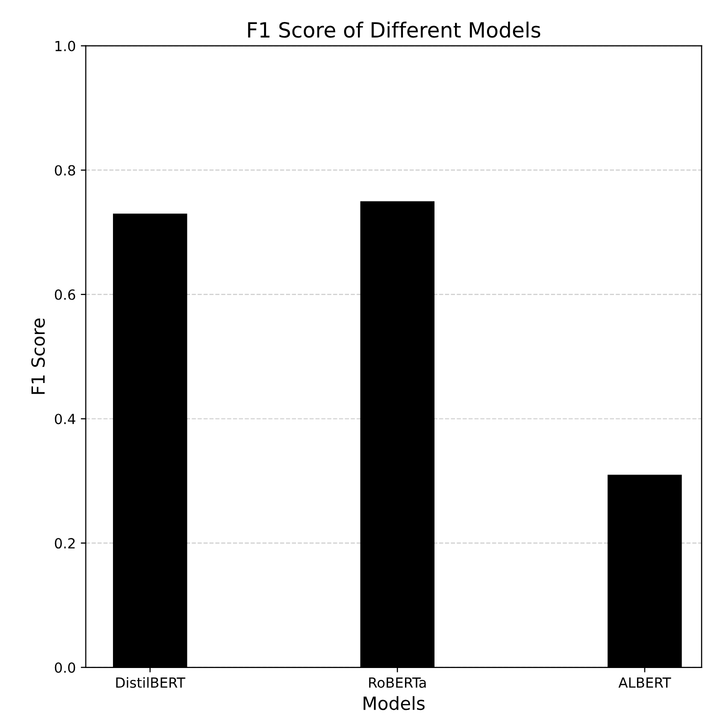  Describe the element at coordinates (65, 170) in the screenshot. I see `y-tick-label: 0.8` at that location.